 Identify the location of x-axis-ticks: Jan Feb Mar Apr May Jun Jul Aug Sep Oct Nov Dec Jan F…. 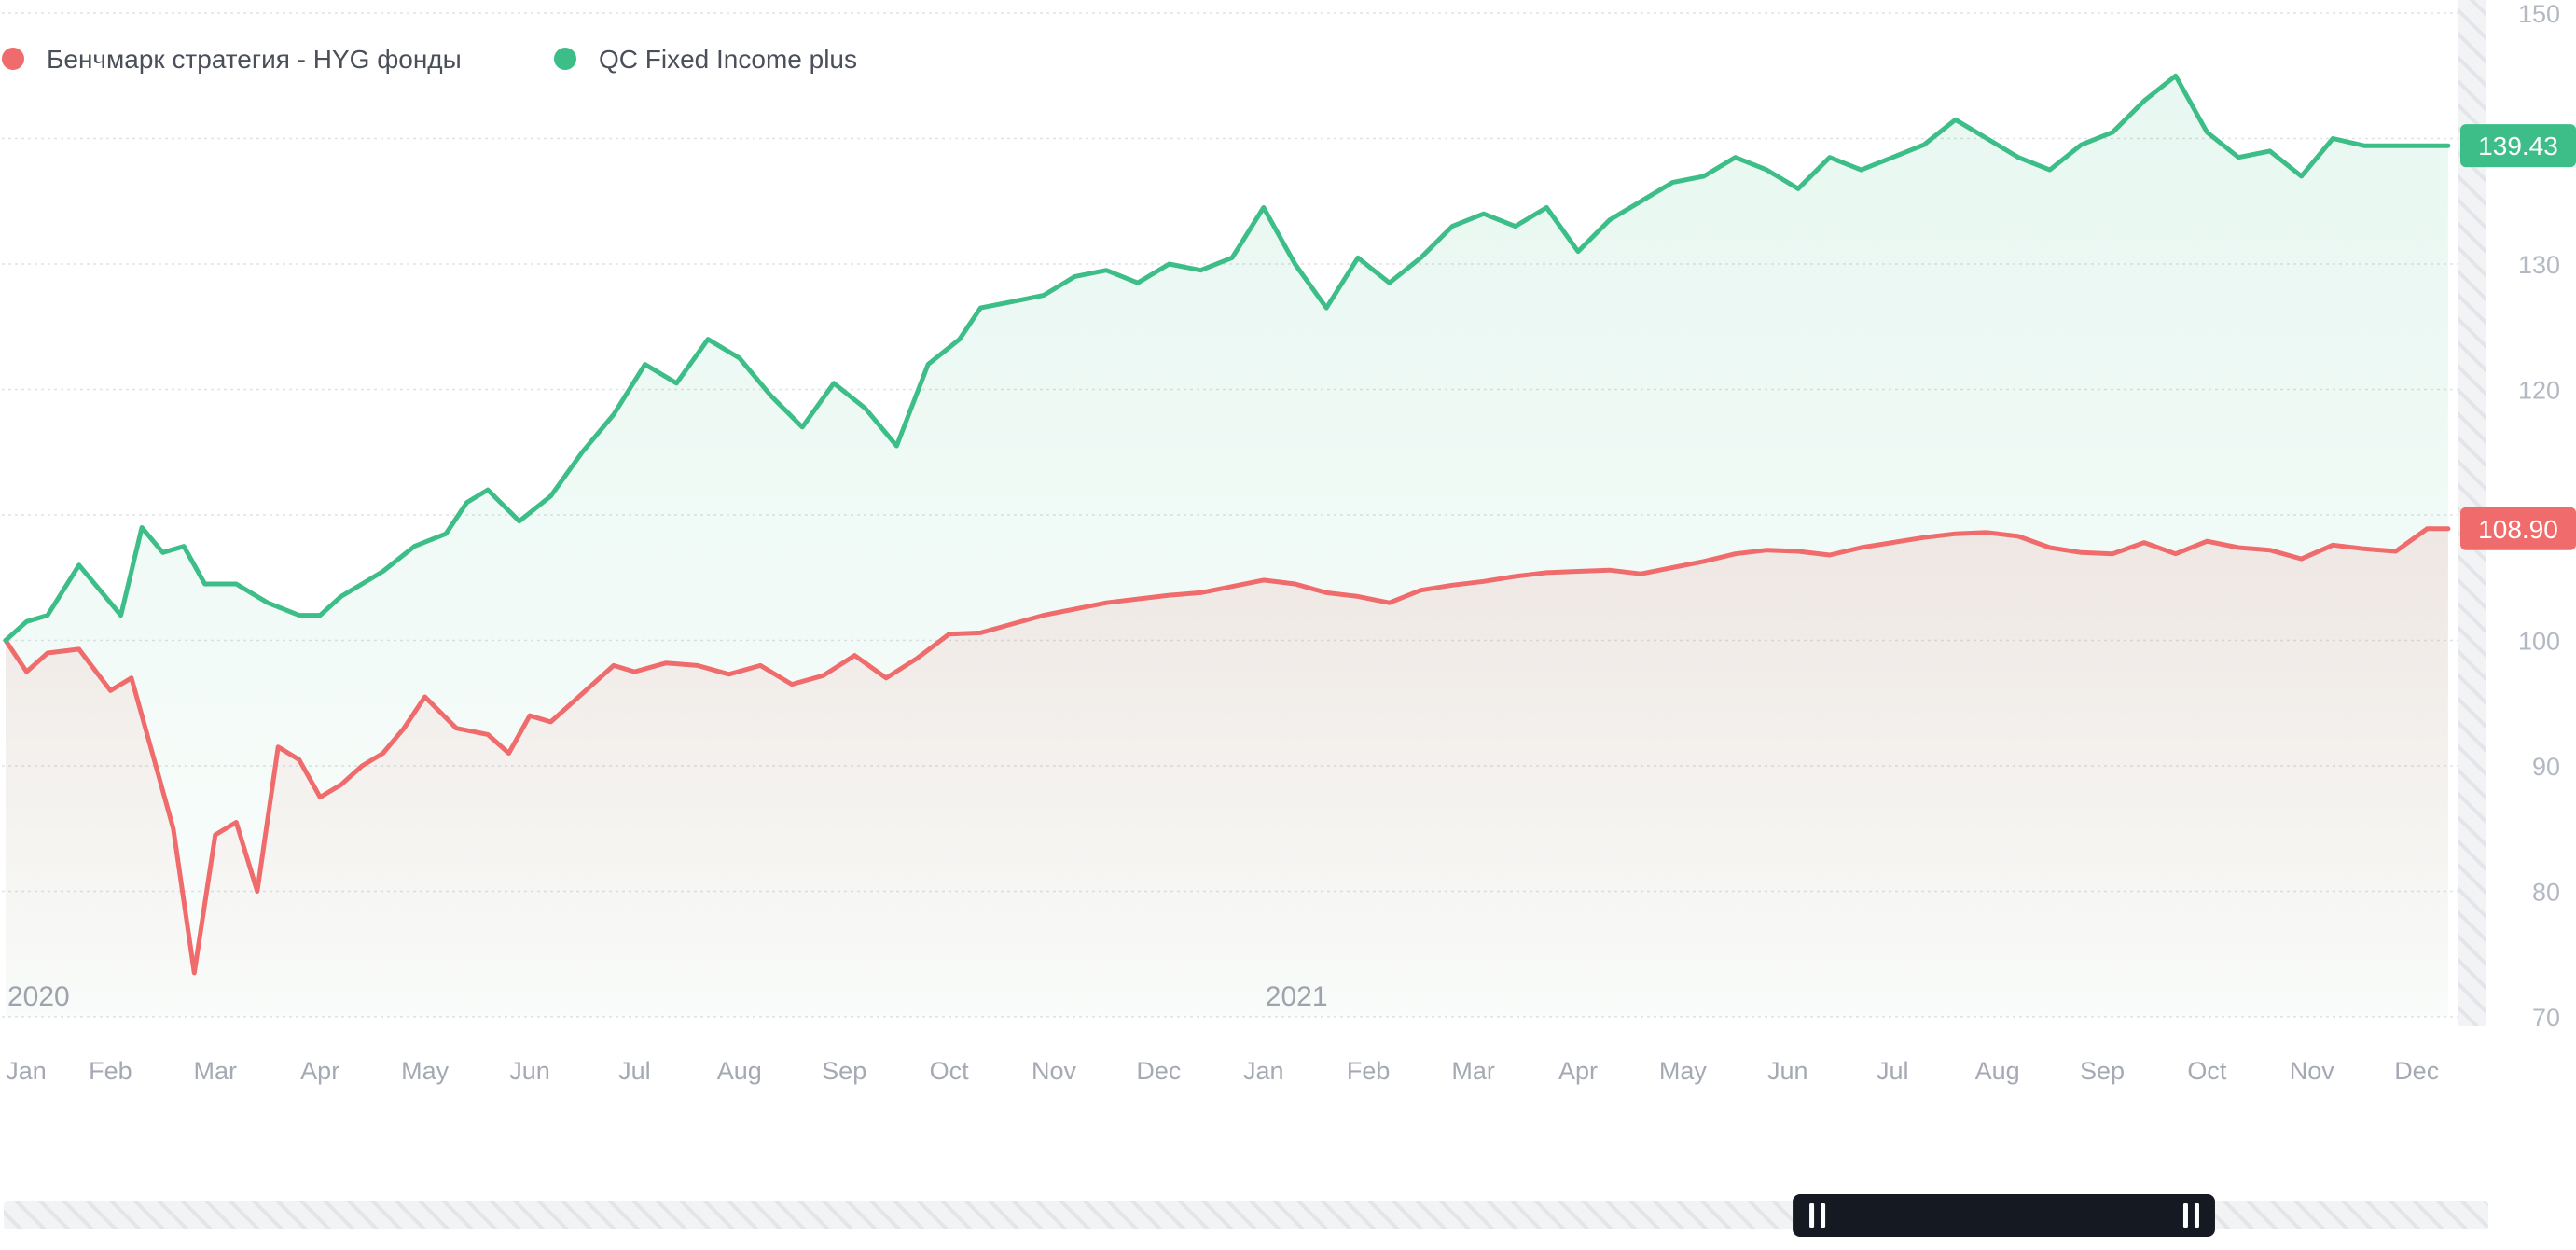
(1222, 1071).